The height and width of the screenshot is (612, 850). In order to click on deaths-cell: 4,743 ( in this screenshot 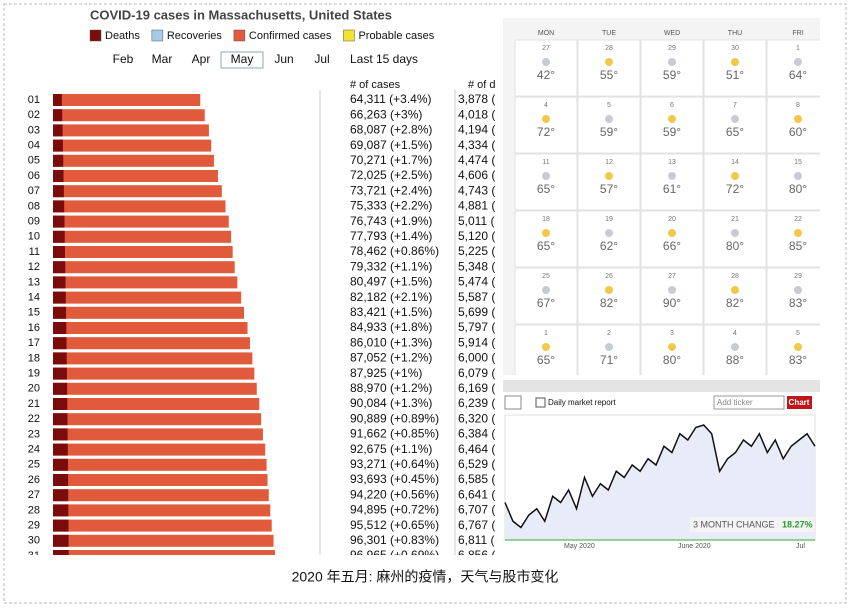, I will do `click(476, 190)`.